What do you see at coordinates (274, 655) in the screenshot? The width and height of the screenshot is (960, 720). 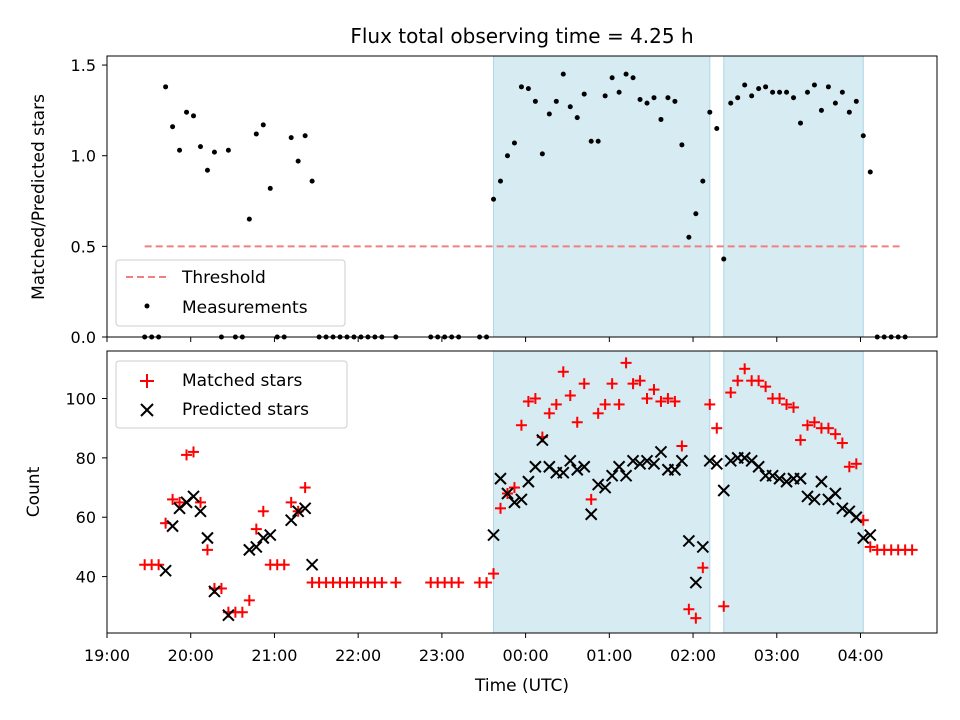 I see `x-tick-label: 21:00` at bounding box center [274, 655].